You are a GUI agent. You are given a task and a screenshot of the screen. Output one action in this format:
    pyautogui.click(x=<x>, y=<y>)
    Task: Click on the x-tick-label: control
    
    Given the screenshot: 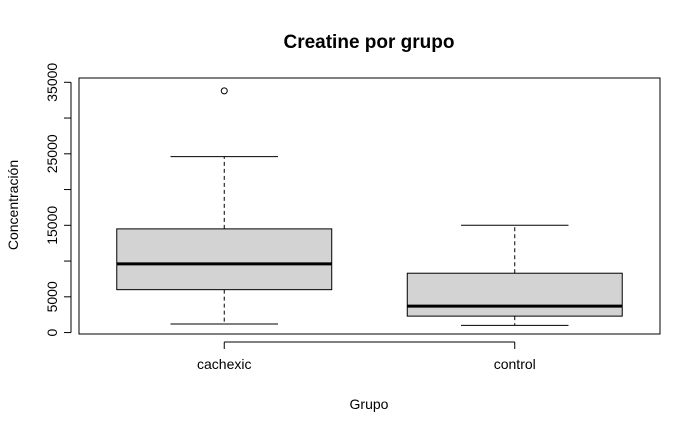 What is the action you would take?
    pyautogui.click(x=515, y=364)
    